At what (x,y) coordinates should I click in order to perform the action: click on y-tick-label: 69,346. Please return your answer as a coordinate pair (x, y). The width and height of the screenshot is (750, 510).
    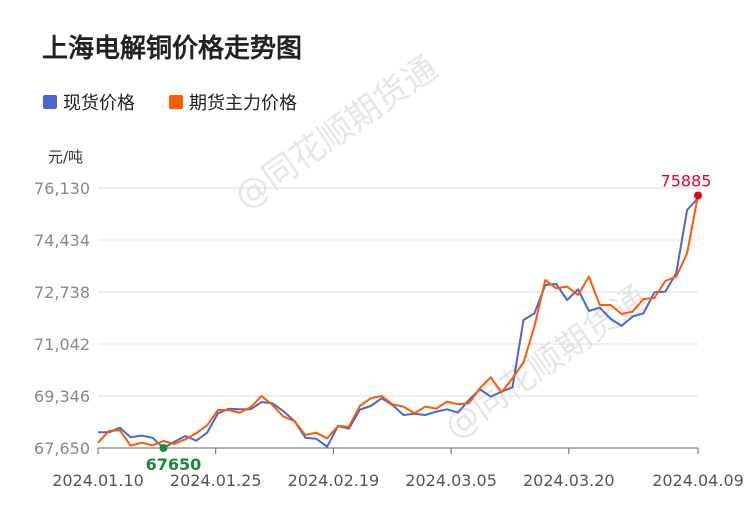
    Looking at the image, I should click on (62, 396).